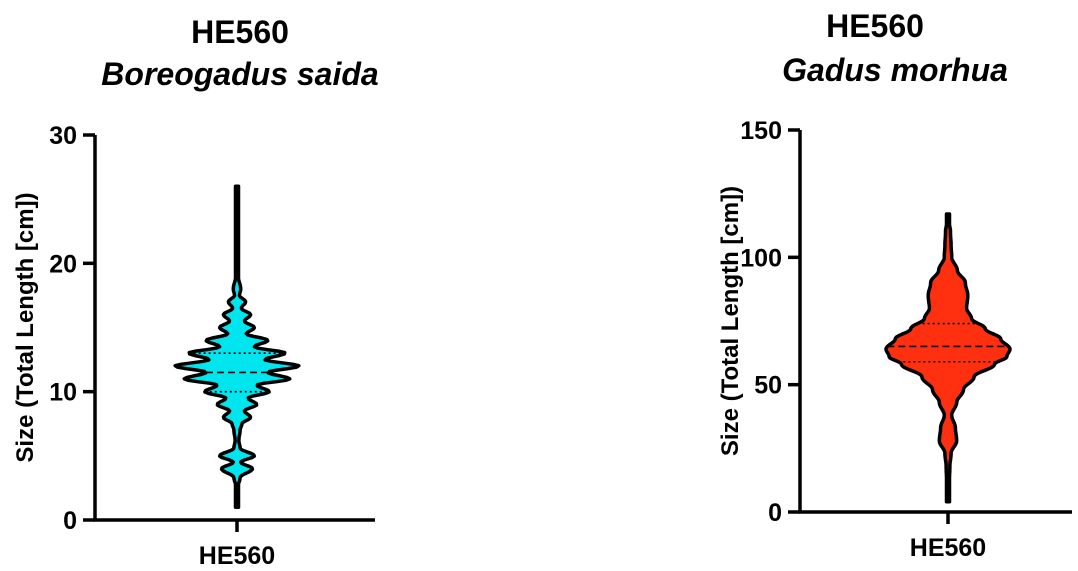 The height and width of the screenshot is (571, 1078). Describe the element at coordinates (63, 136) in the screenshot. I see `y-tick-label: 30` at that location.